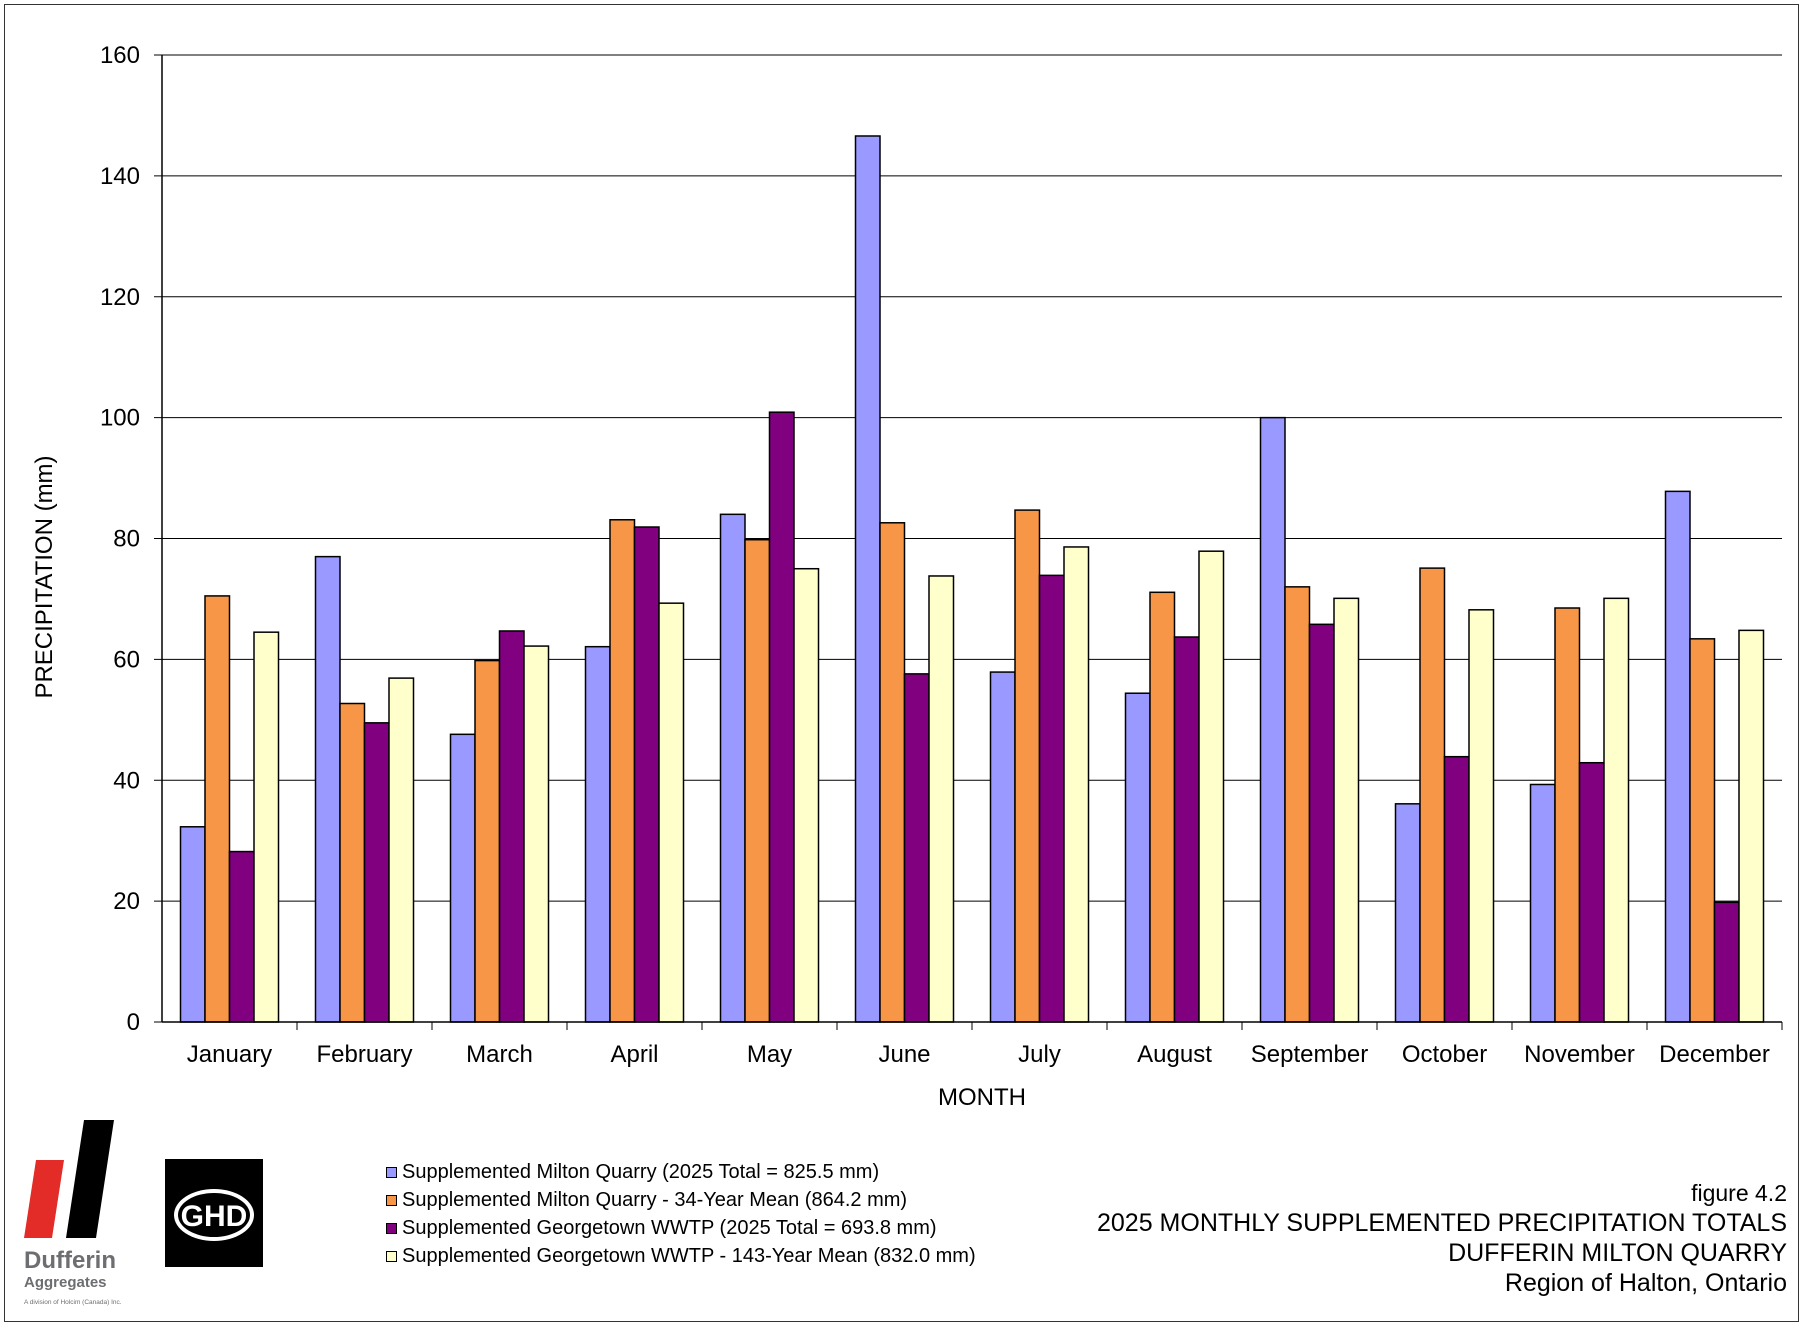 Image resolution: width=1805 pixels, height=1328 pixels. I want to click on x-tick-label: July, so click(1039, 1054).